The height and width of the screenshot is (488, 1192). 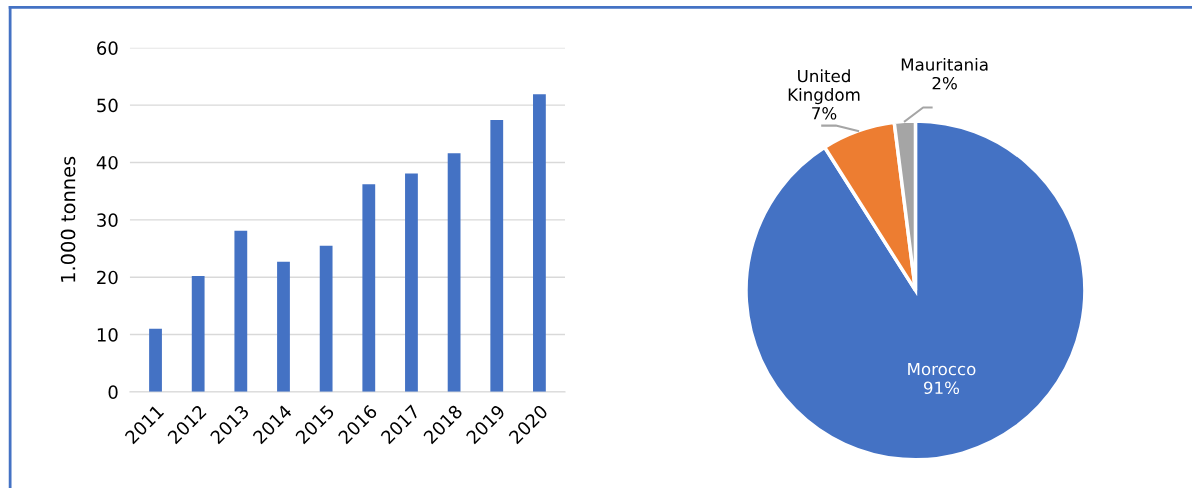 What do you see at coordinates (107, 220) in the screenshot?
I see `y-tick-label: 30` at bounding box center [107, 220].